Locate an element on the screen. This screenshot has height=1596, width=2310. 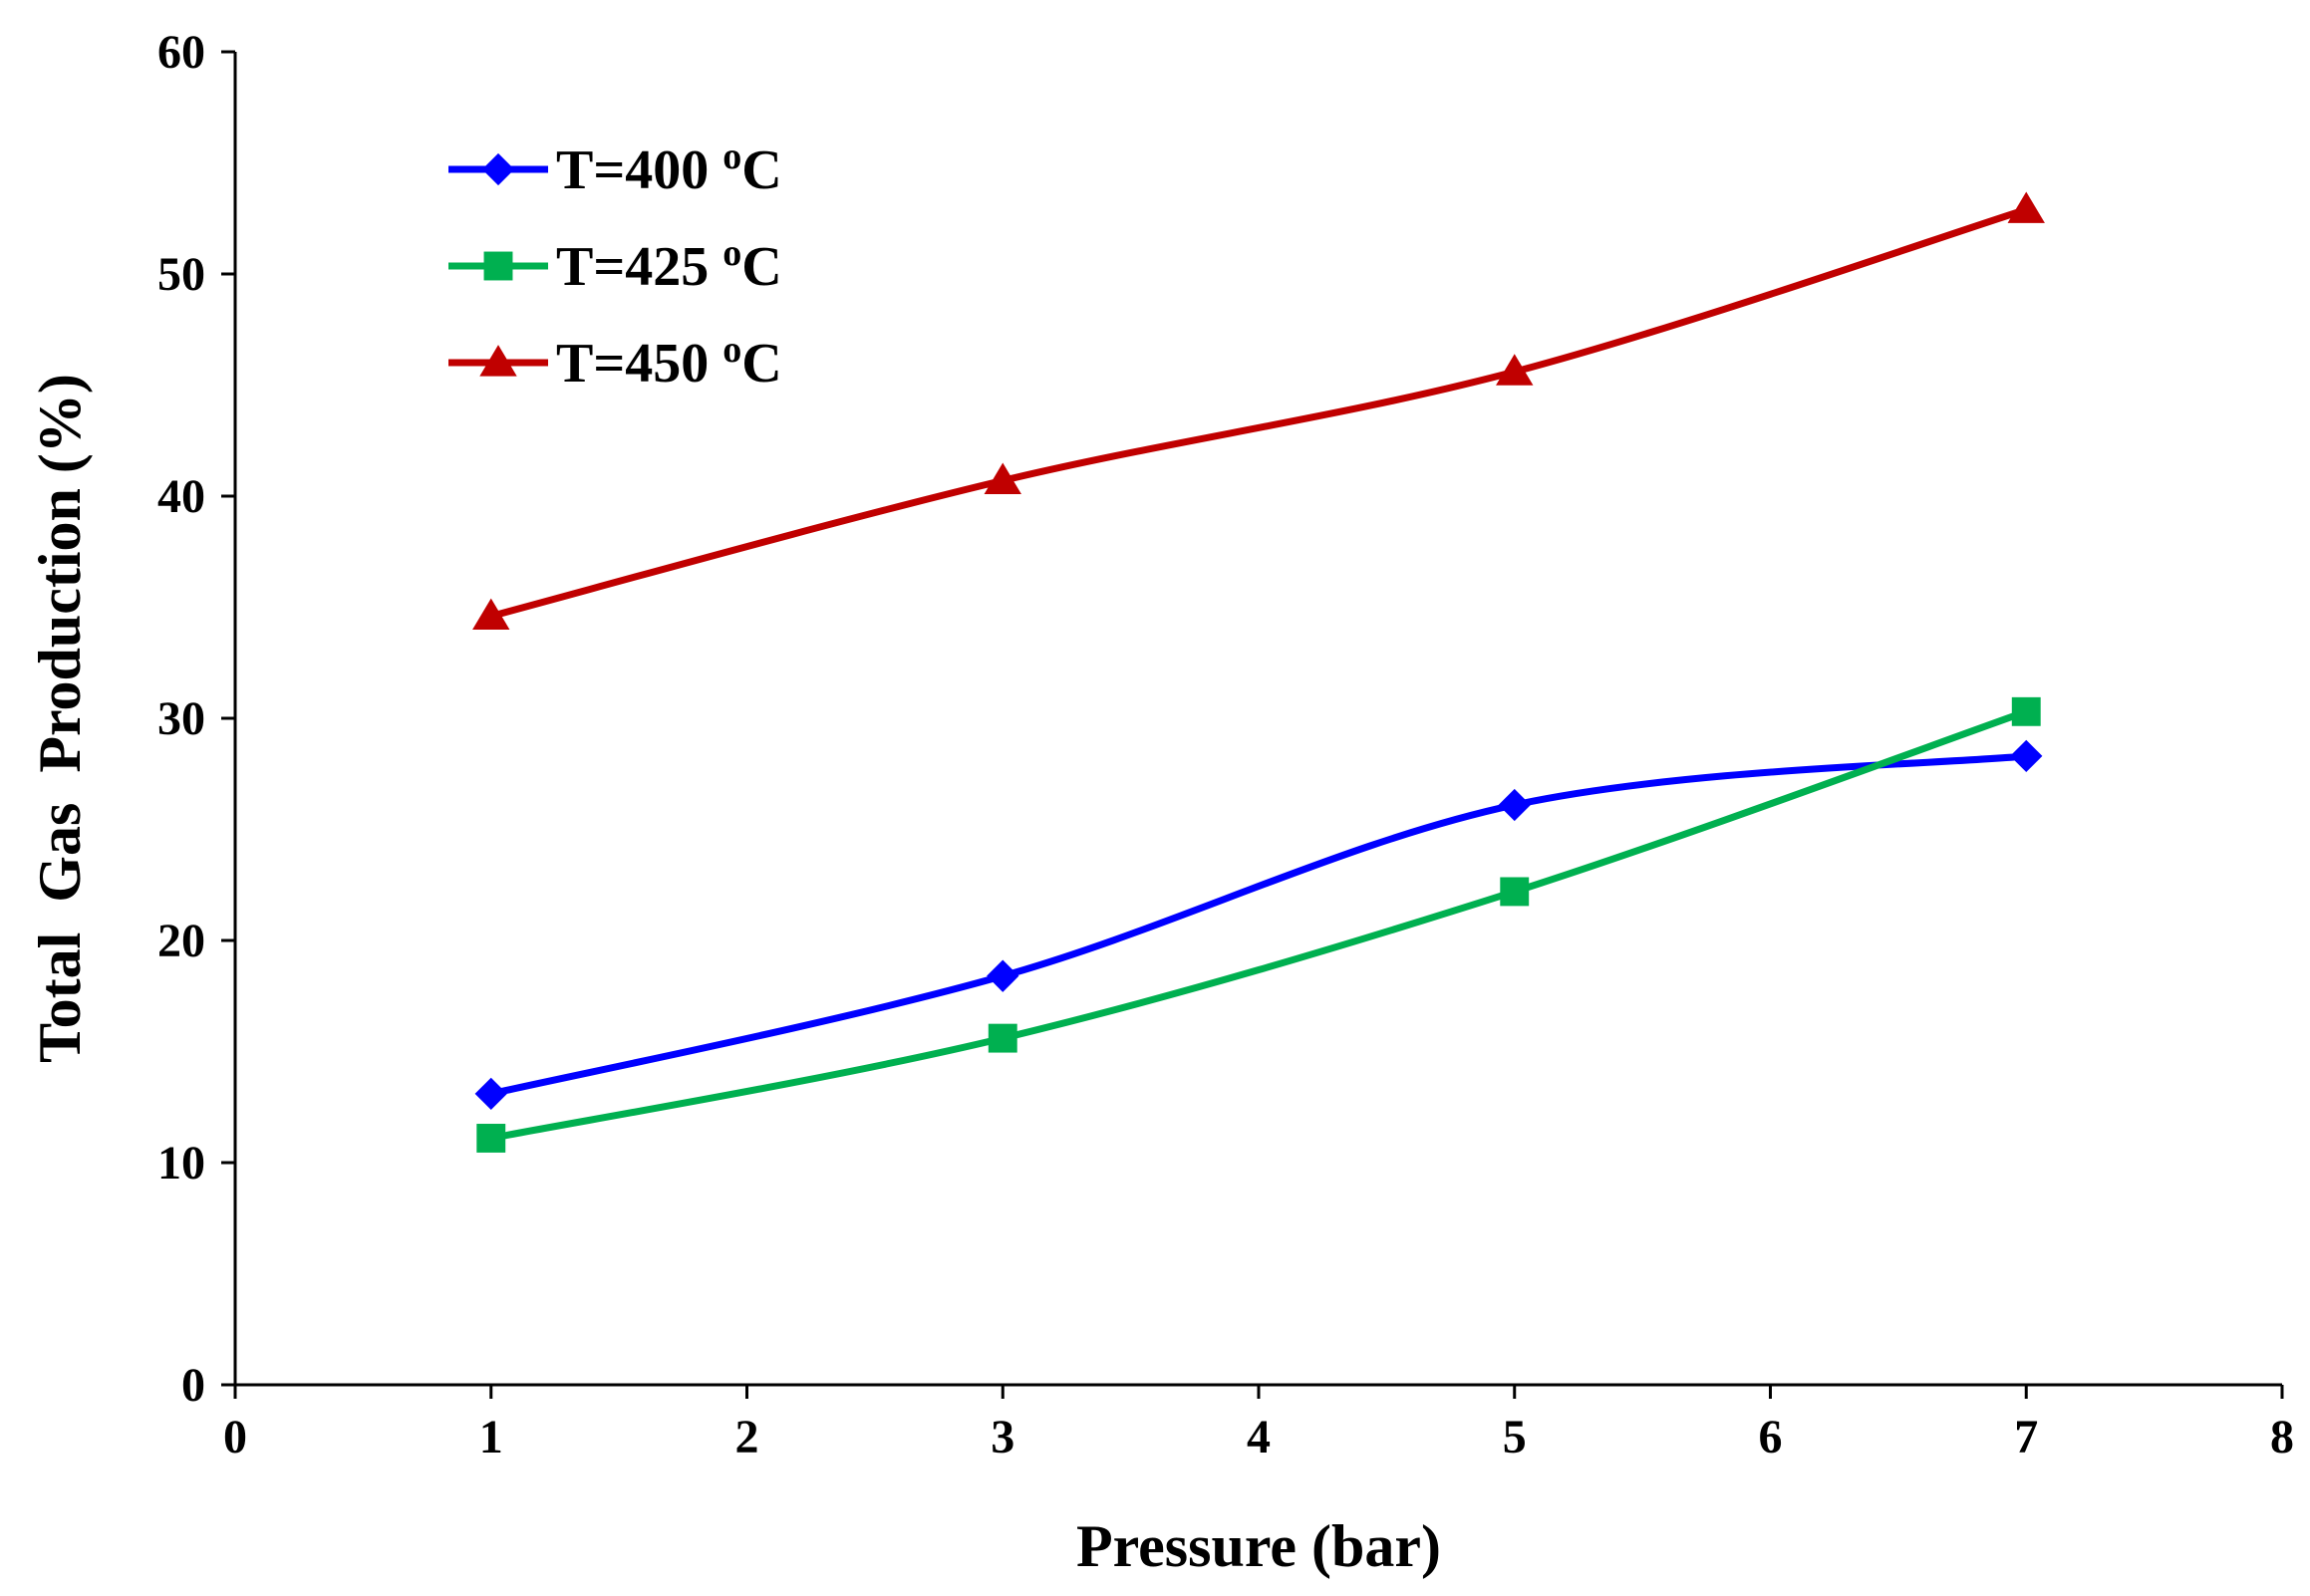
legend-label: T=450 oC is located at coordinates (669, 362).